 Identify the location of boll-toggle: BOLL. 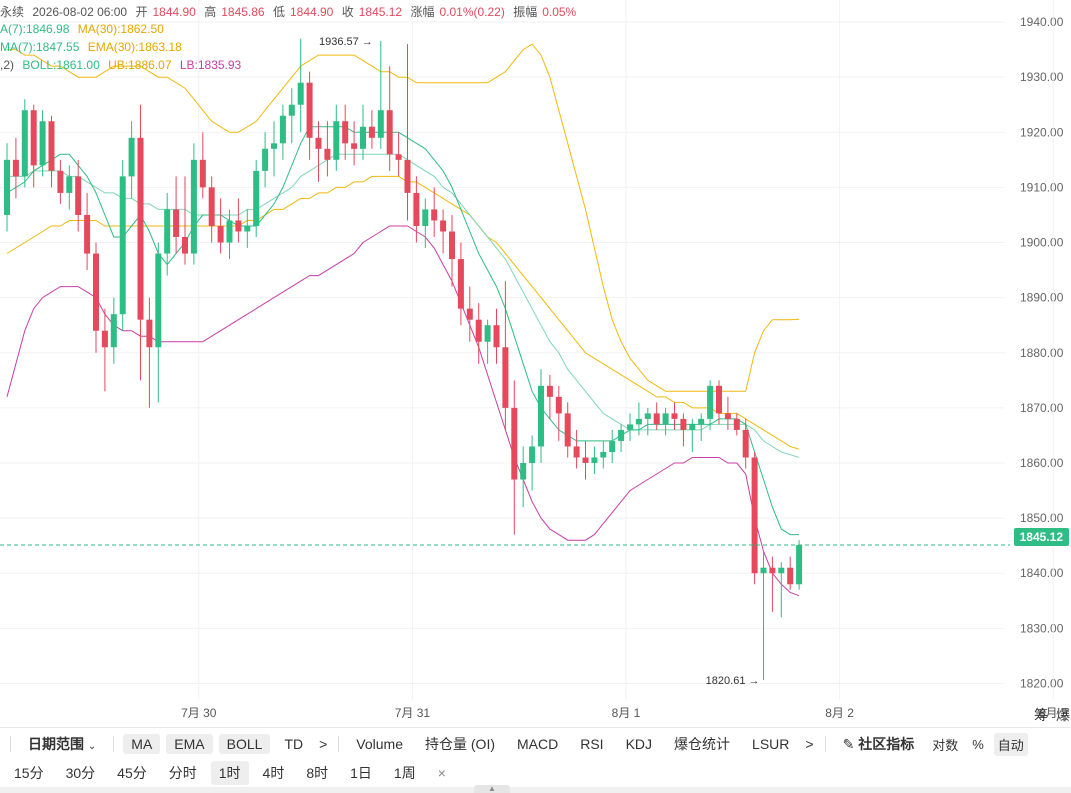
(244, 744).